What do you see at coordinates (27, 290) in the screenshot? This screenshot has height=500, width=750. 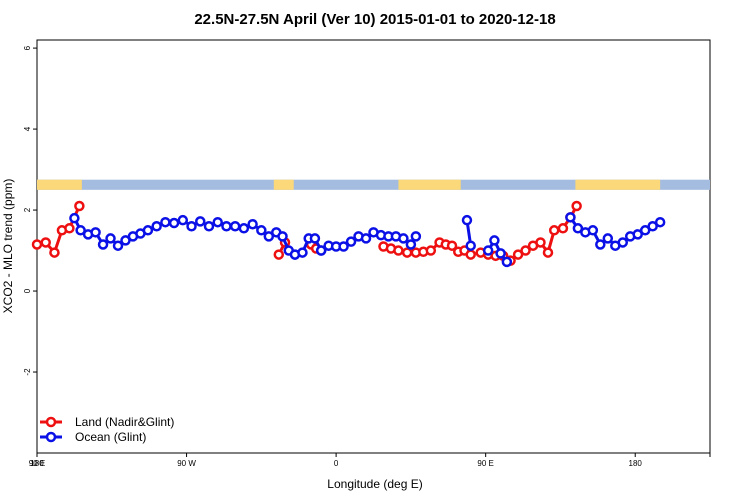 I see `y-tick-label: 0` at bounding box center [27, 290].